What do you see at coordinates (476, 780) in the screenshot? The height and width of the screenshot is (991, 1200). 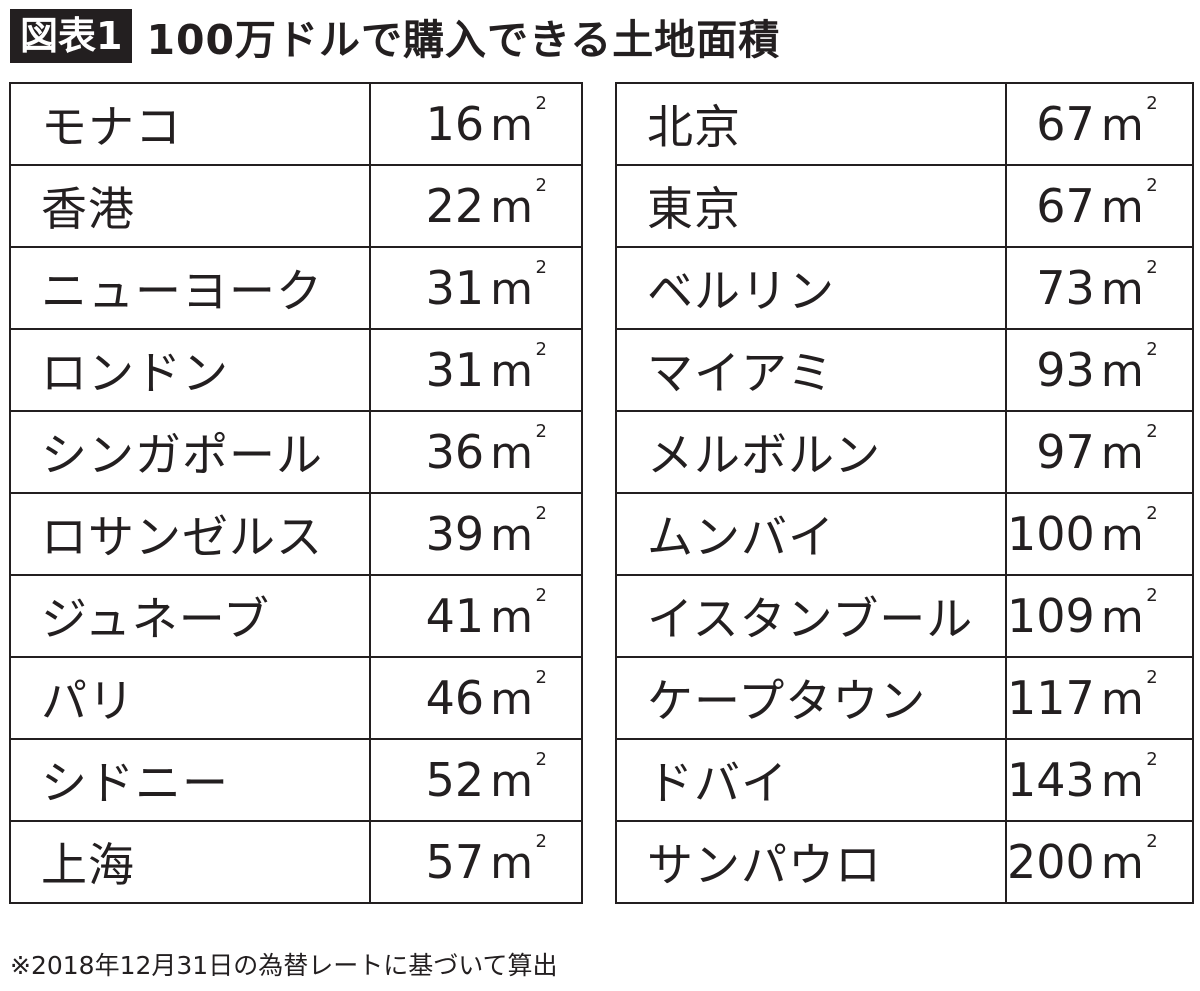 I see `land-area-cell: 52 m 2` at bounding box center [476, 780].